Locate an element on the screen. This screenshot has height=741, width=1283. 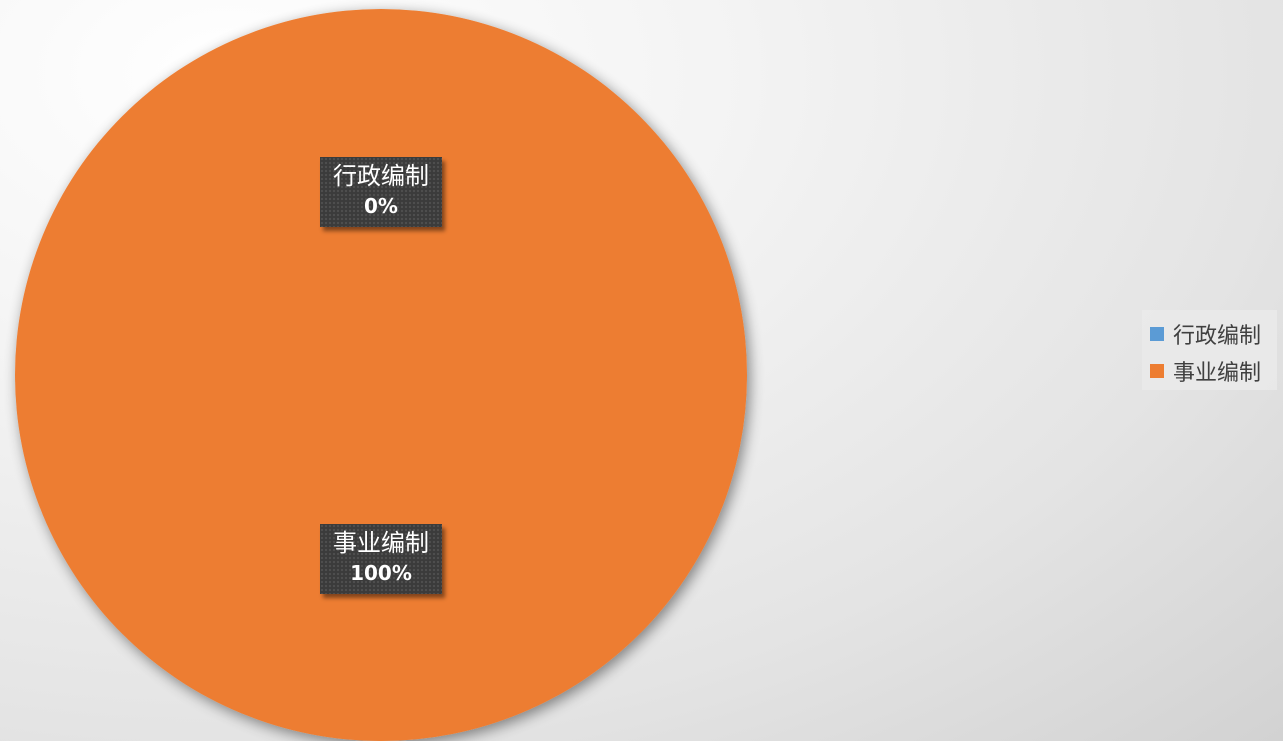
data-label-shiye-name: 事业编制 is located at coordinates (381, 543).